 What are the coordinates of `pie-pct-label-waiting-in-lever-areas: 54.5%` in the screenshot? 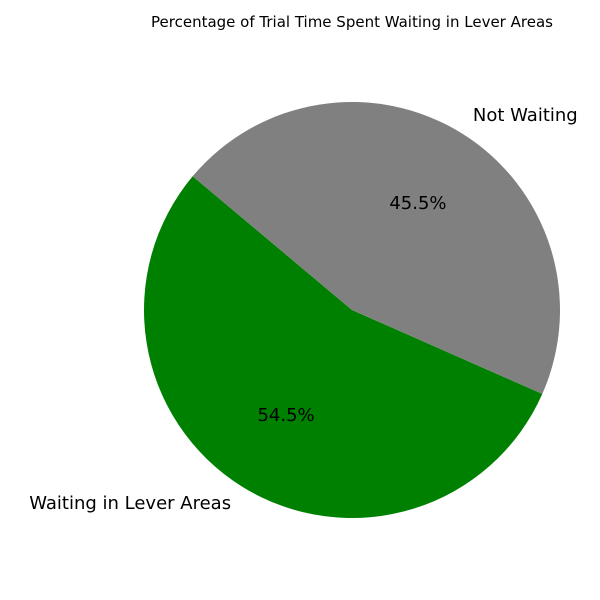 It's located at (285, 415).